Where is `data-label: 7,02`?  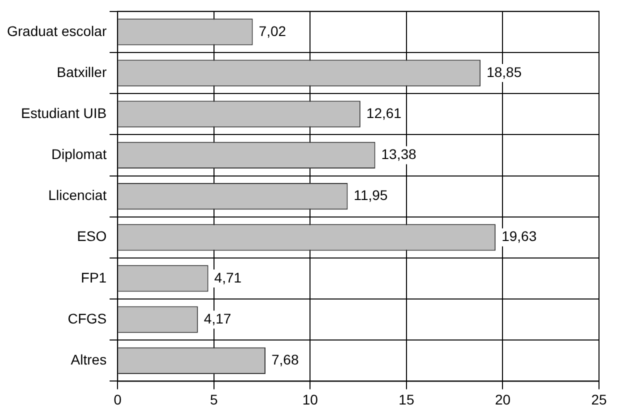
data-label: 7,02 is located at coordinates (272, 30).